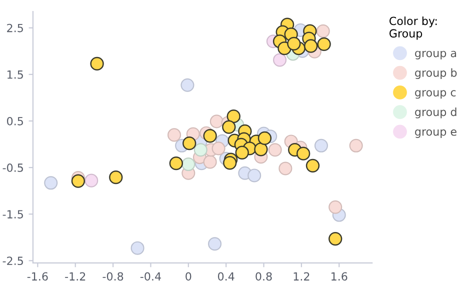 The height and width of the screenshot is (289, 471). What do you see at coordinates (435, 55) in the screenshot?
I see `legend-label: group a` at bounding box center [435, 55].